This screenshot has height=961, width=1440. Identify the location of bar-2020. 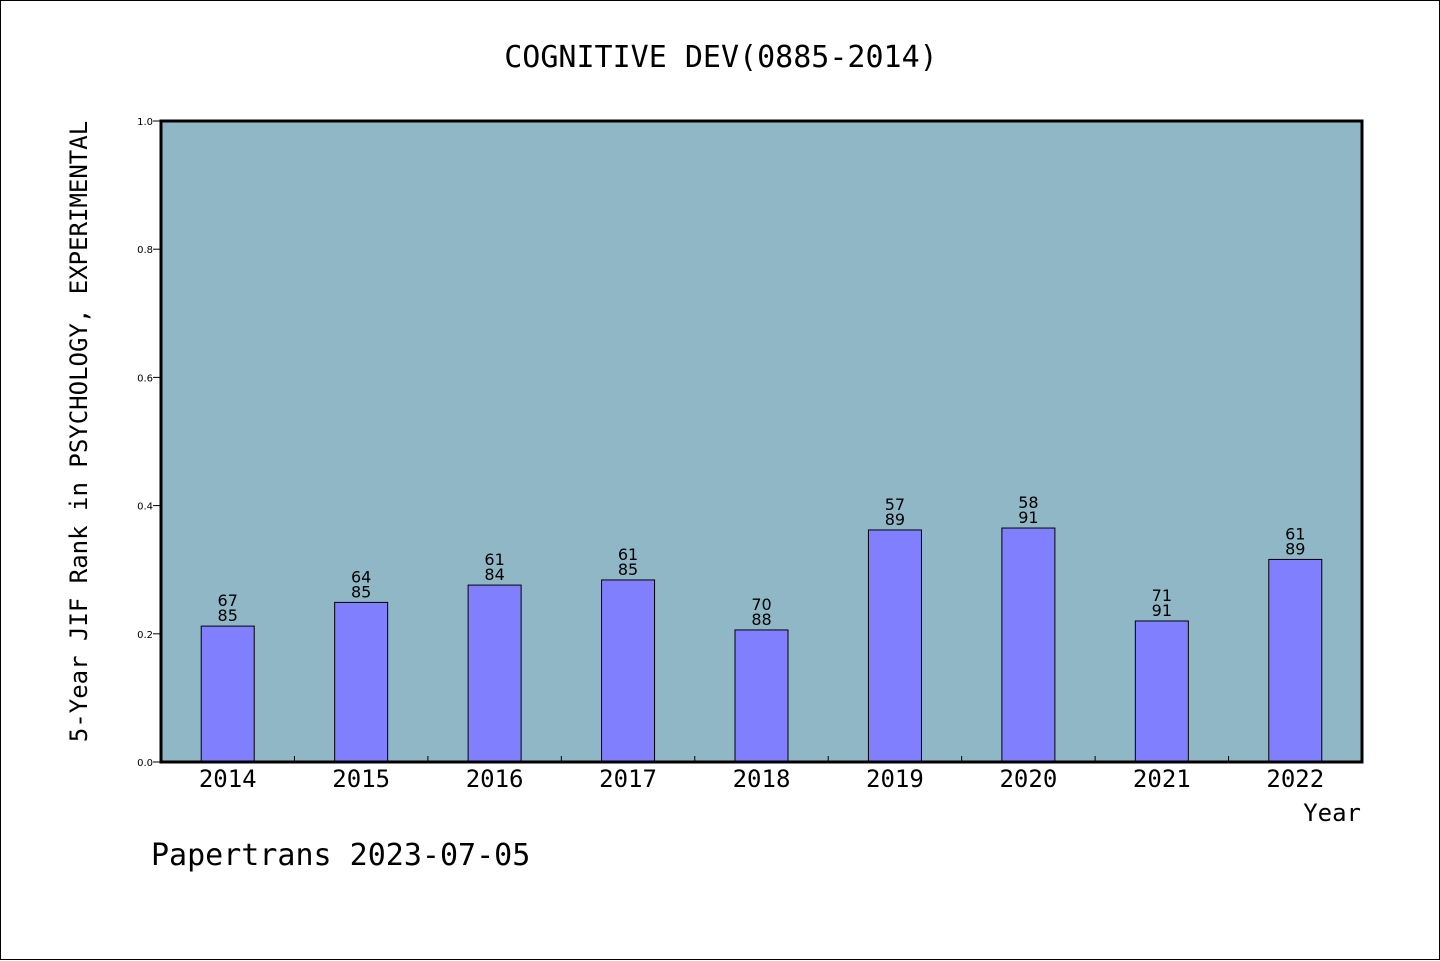
(1028, 645).